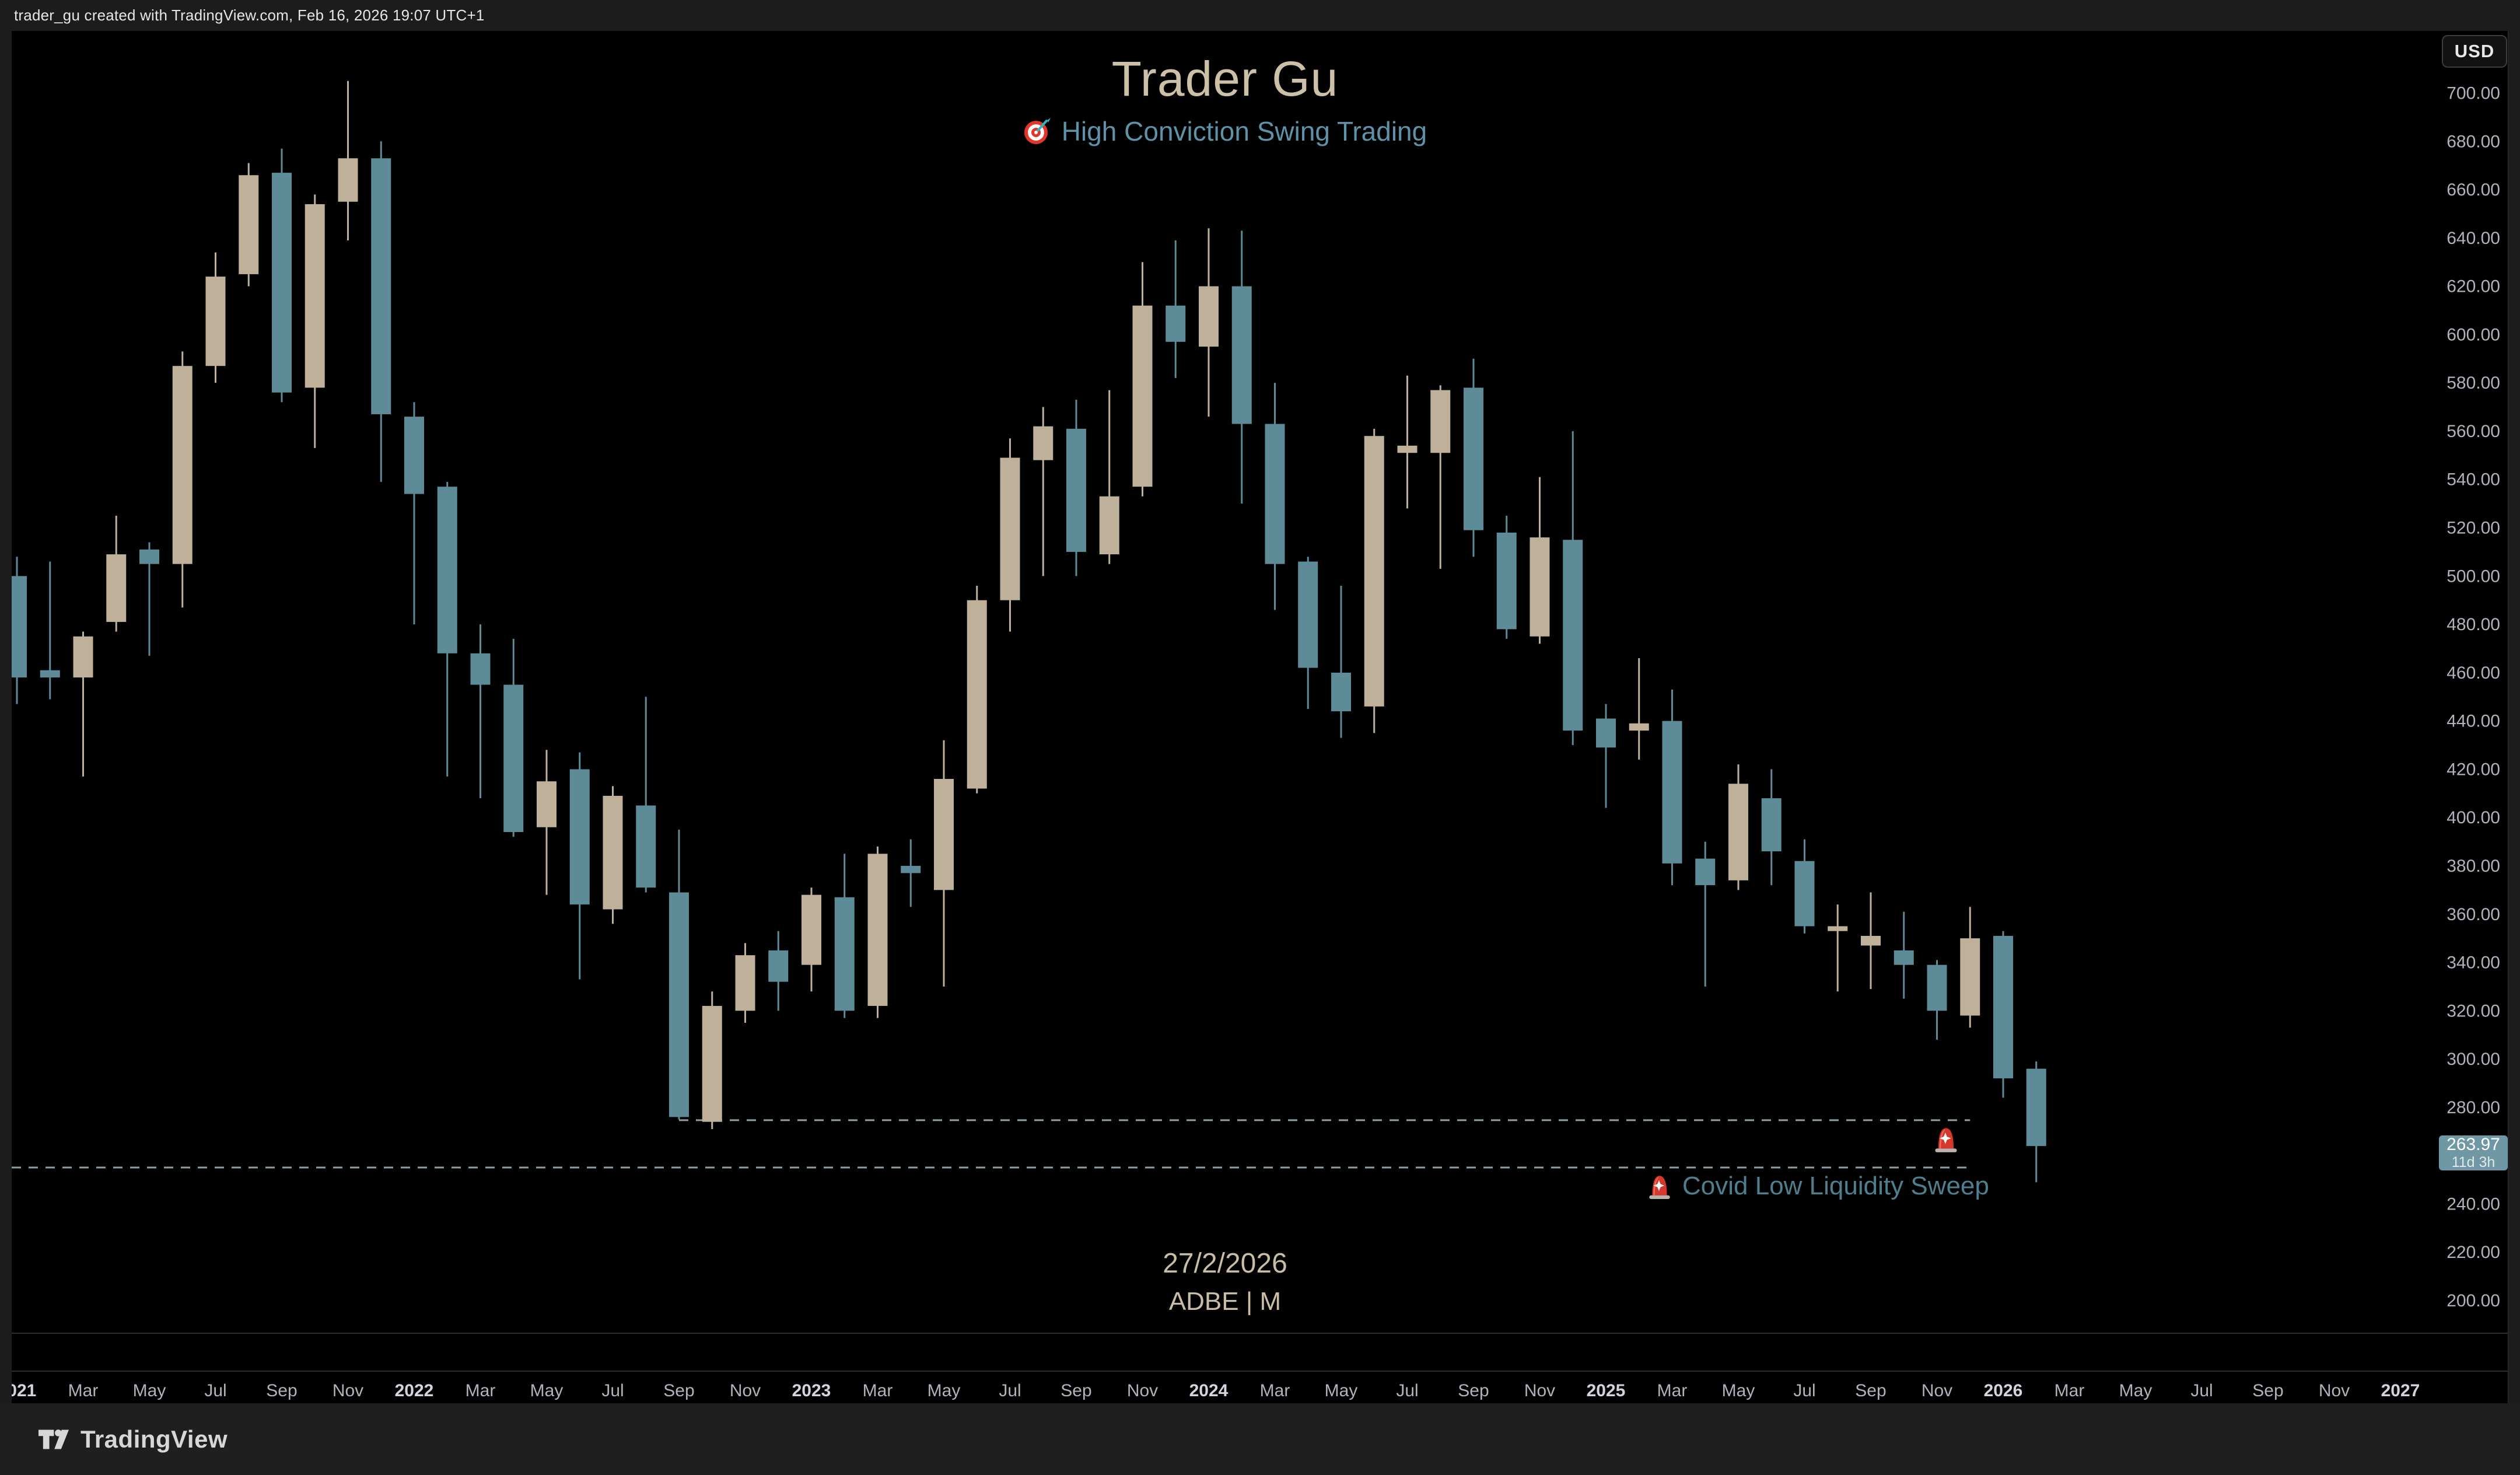  What do you see at coordinates (53, 1439) in the screenshot?
I see `tradingview-logo-icon` at bounding box center [53, 1439].